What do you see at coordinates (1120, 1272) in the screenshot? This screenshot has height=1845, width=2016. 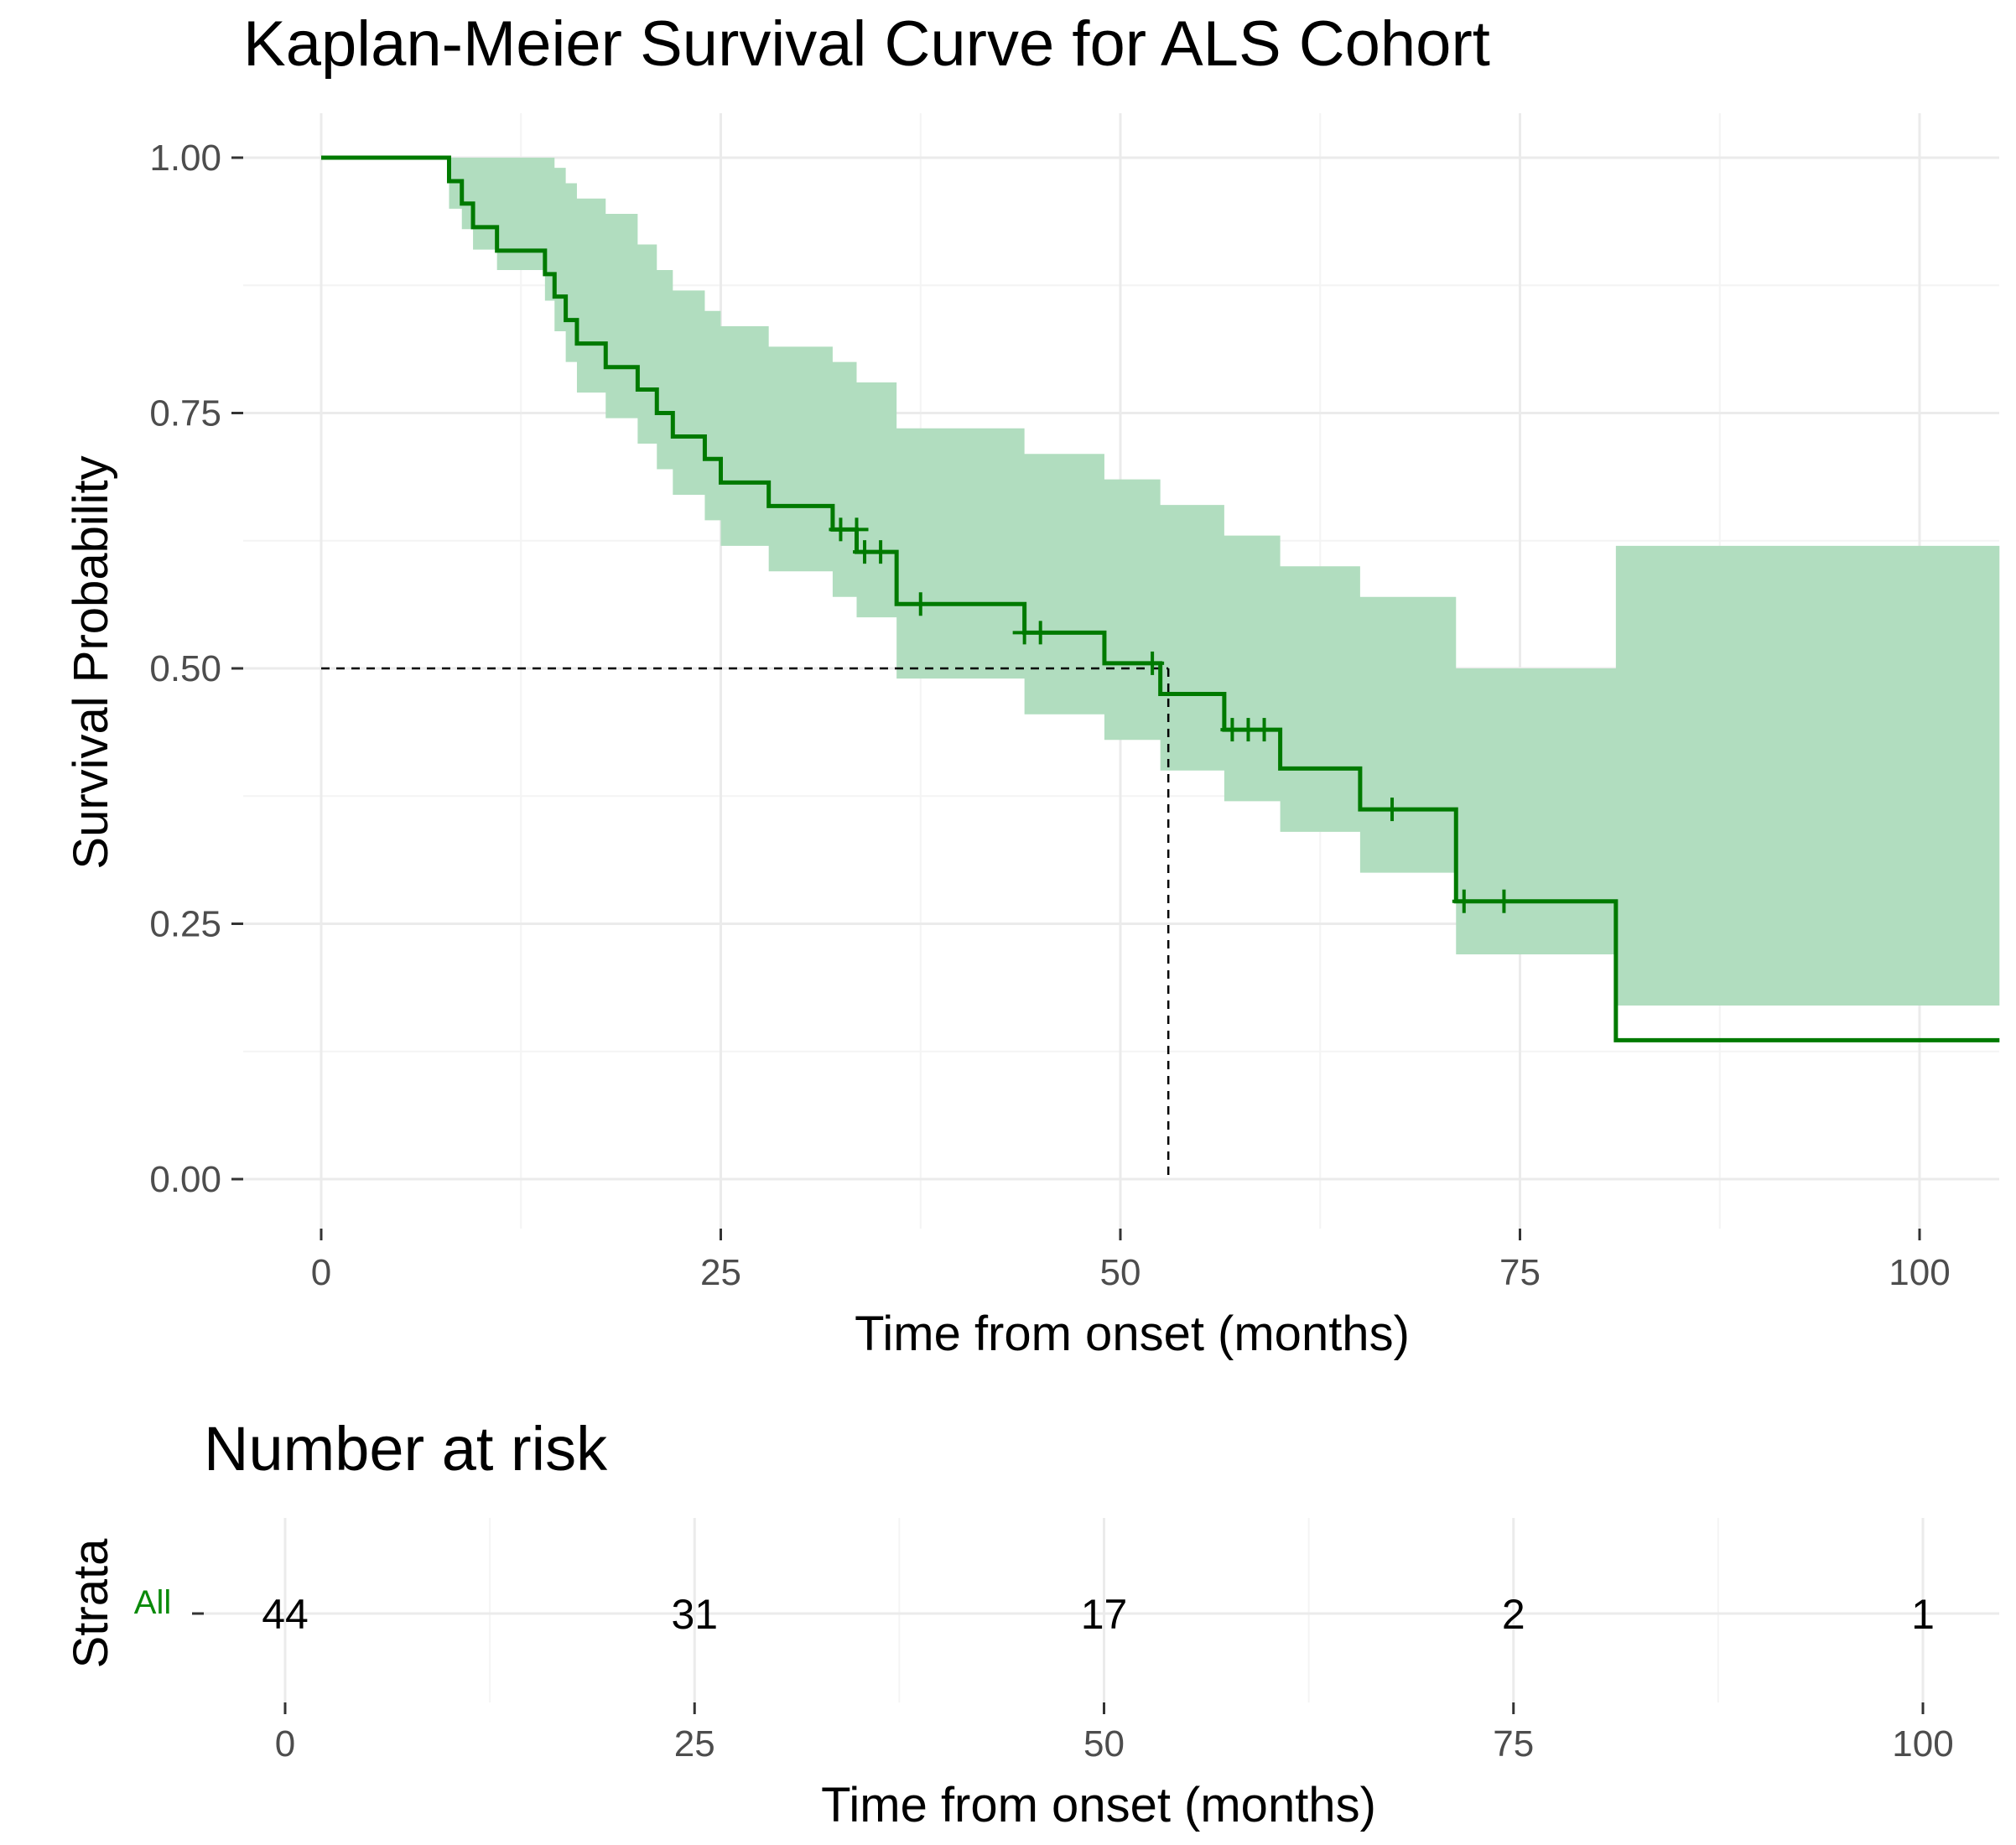 I see `x-tick-label: 50` at bounding box center [1120, 1272].